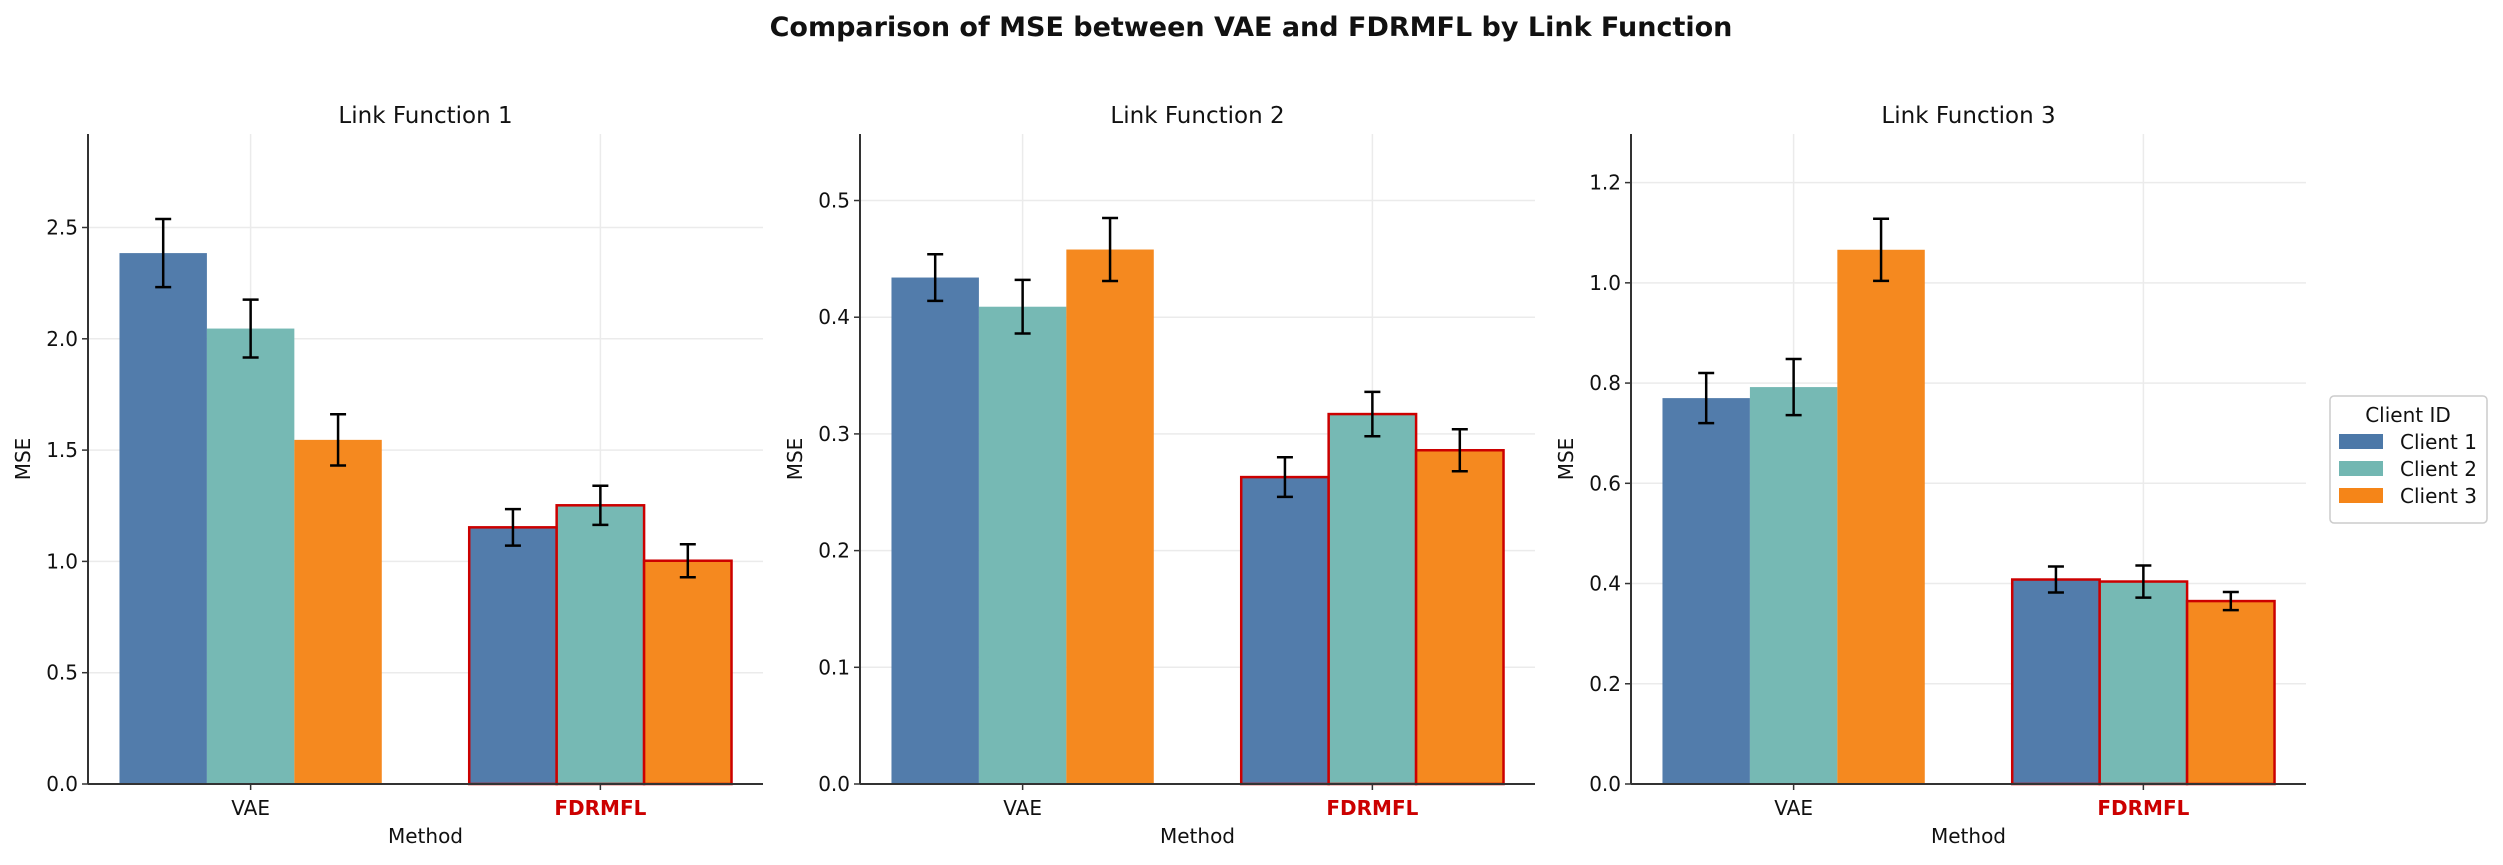 The height and width of the screenshot is (865, 2503). What do you see at coordinates (2408, 415) in the screenshot?
I see `legend-title: Client ID` at bounding box center [2408, 415].